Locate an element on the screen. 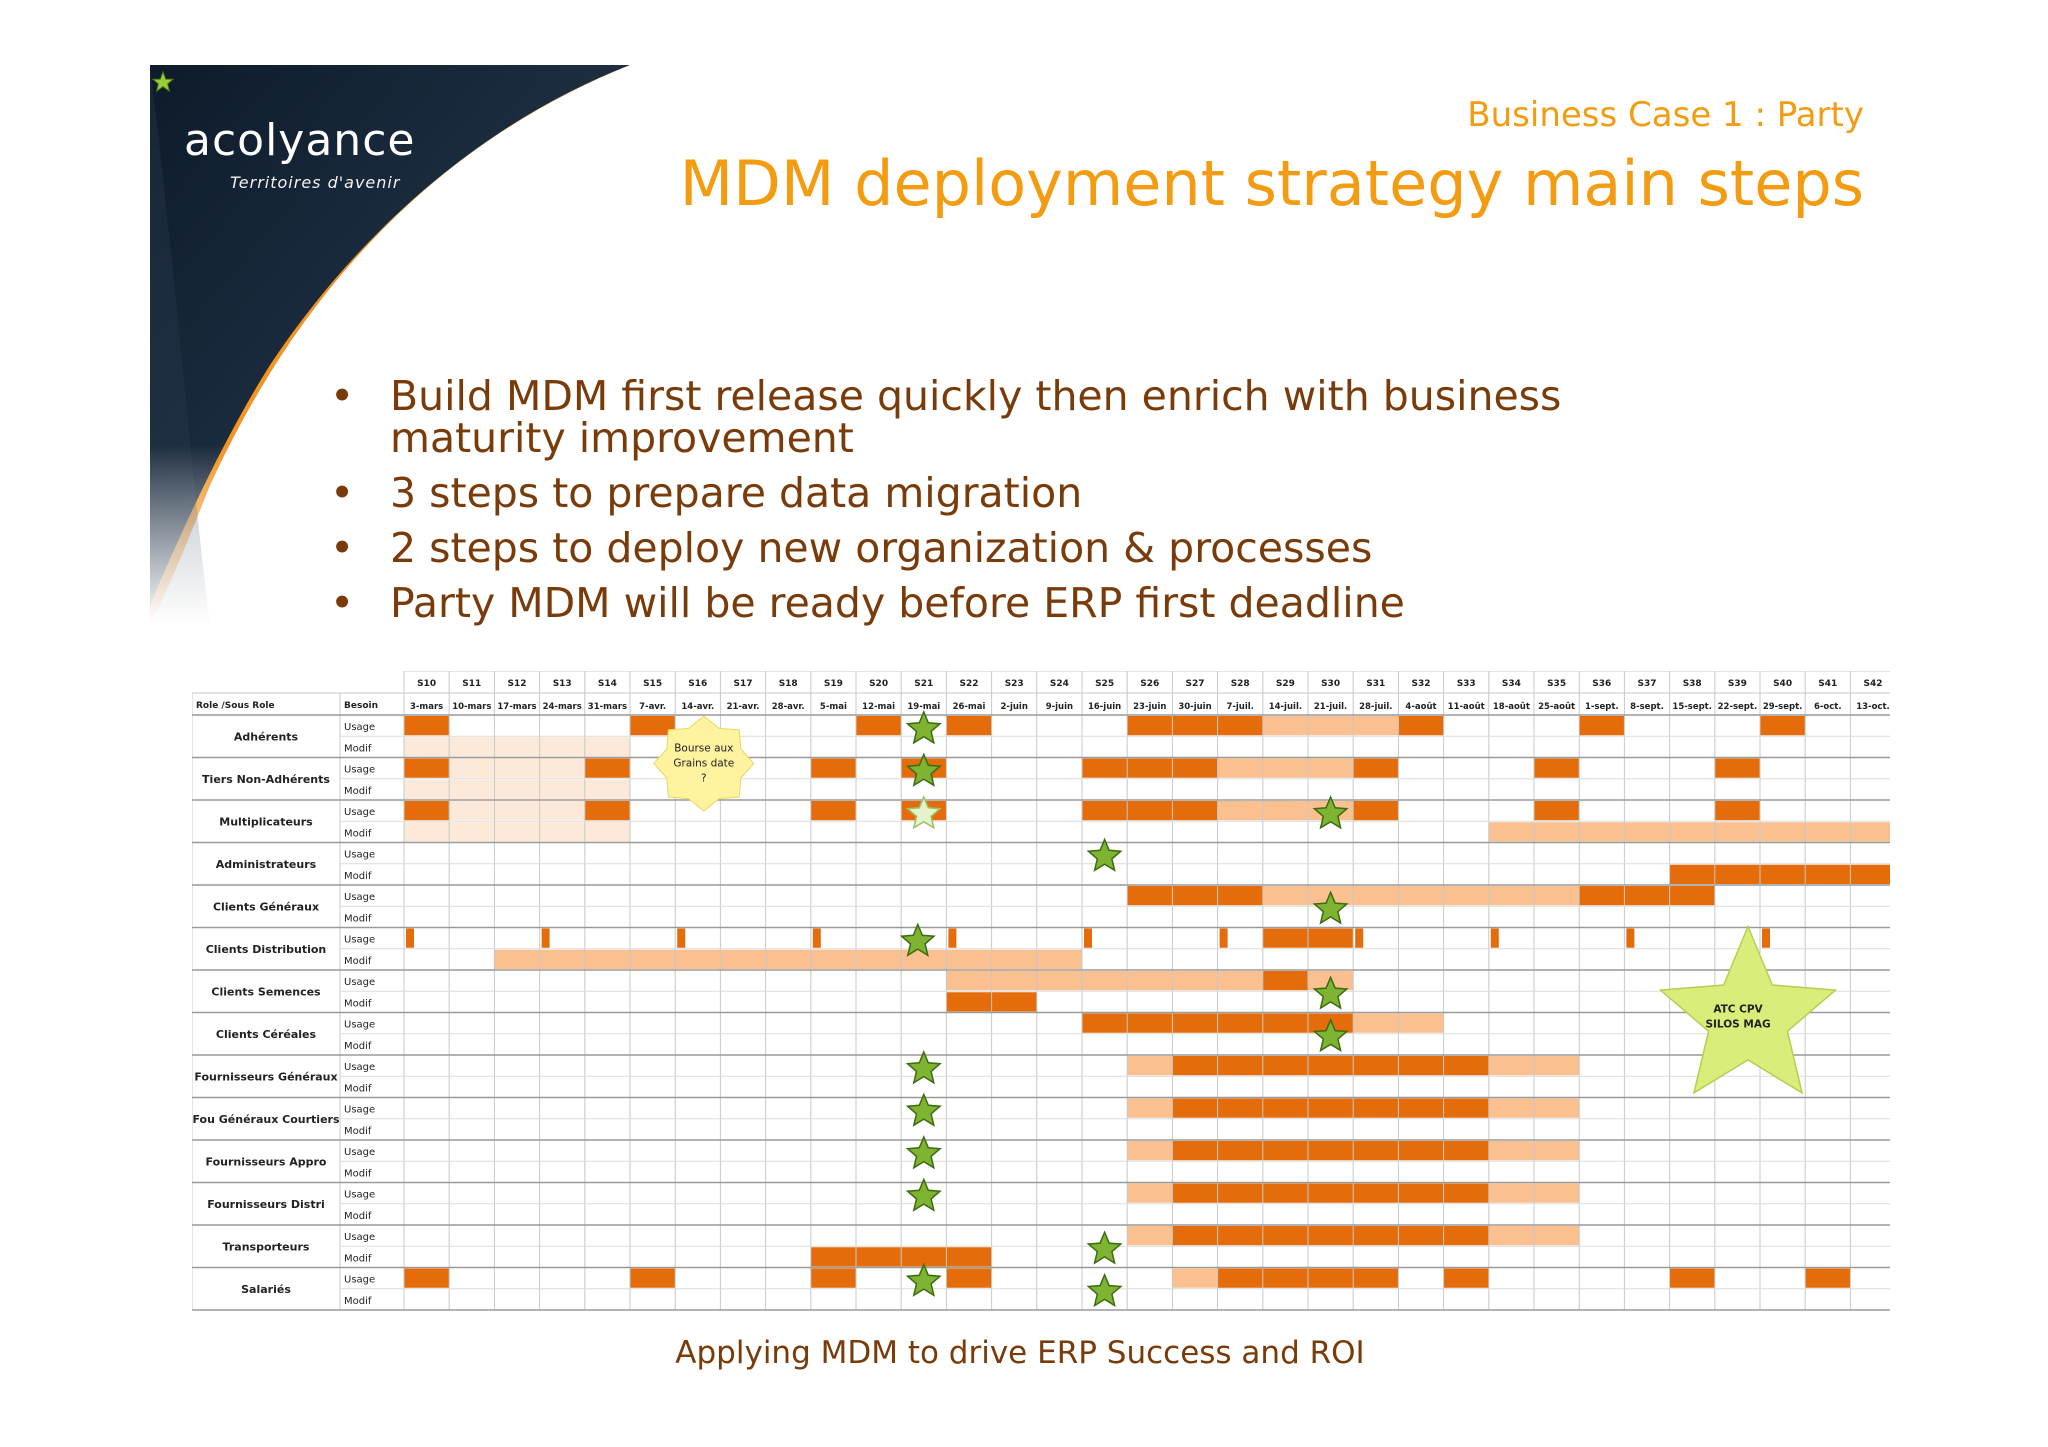 The width and height of the screenshot is (2048, 1447). week-label: S38 is located at coordinates (1692, 684).